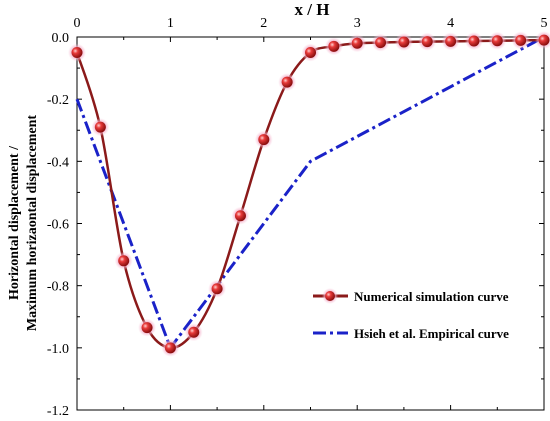 The image size is (550, 421). I want to click on legend-marker-numerical, so click(330, 296).